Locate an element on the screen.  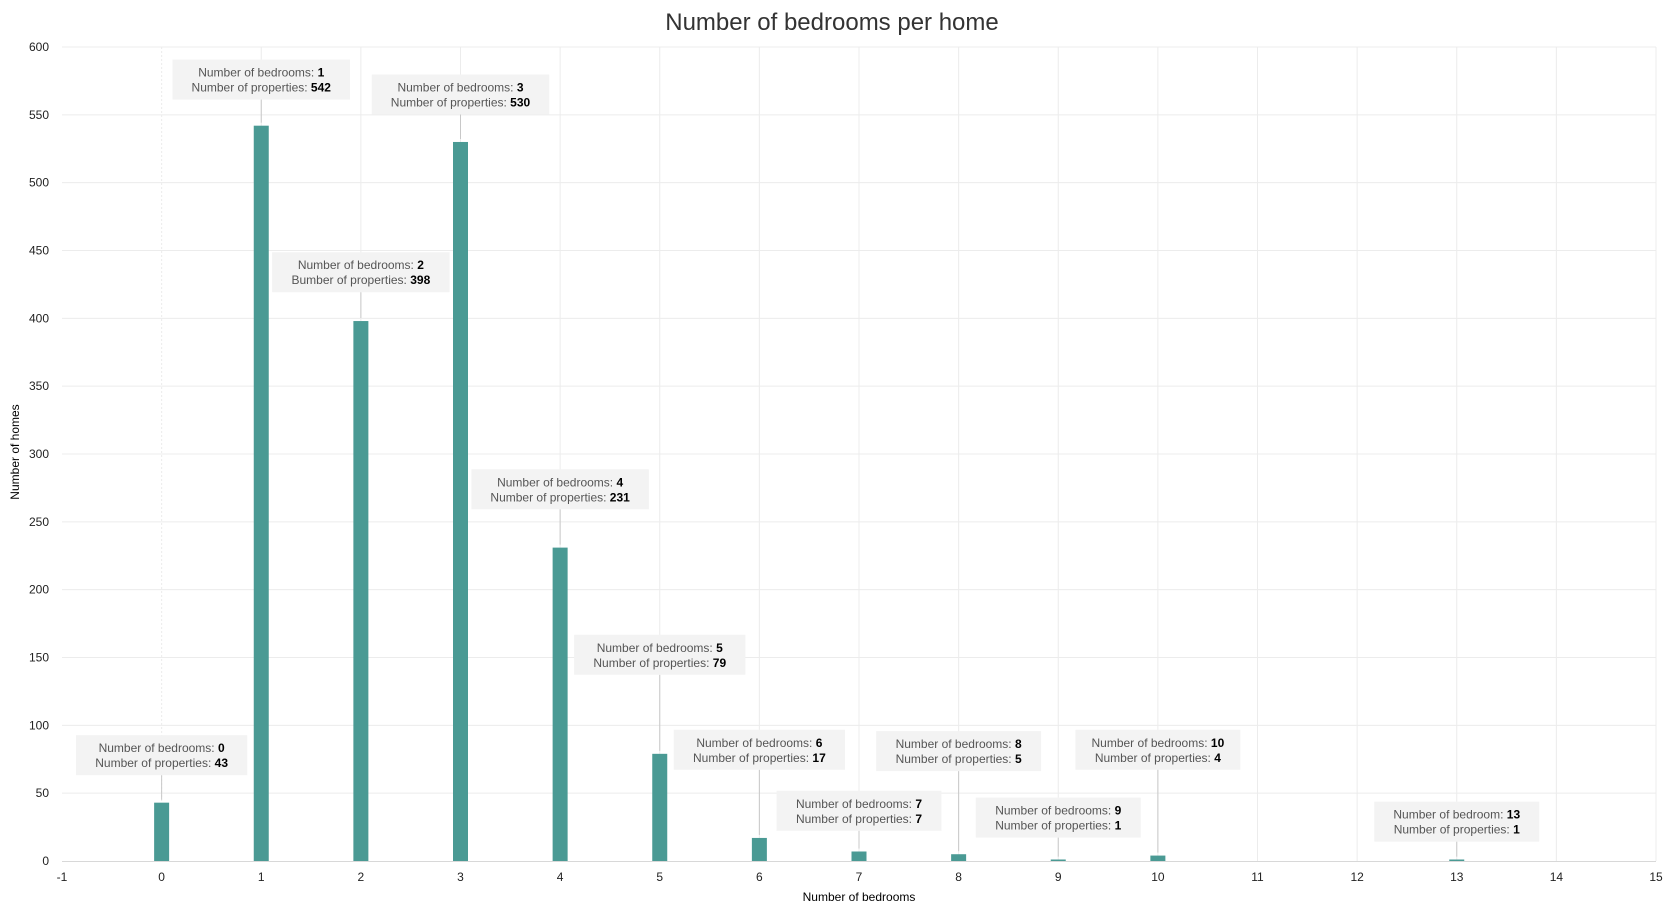
x-tick-label: 3 is located at coordinates (460, 877).